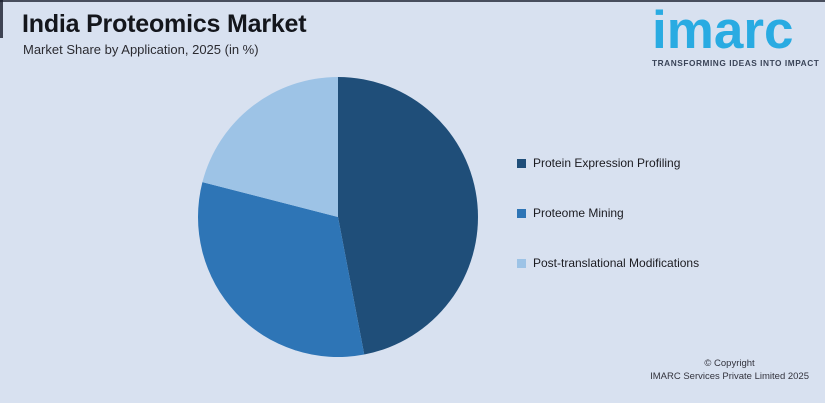 This screenshot has height=403, width=825. What do you see at coordinates (616, 263) in the screenshot?
I see `legend-label: Post-translational Modifications` at bounding box center [616, 263].